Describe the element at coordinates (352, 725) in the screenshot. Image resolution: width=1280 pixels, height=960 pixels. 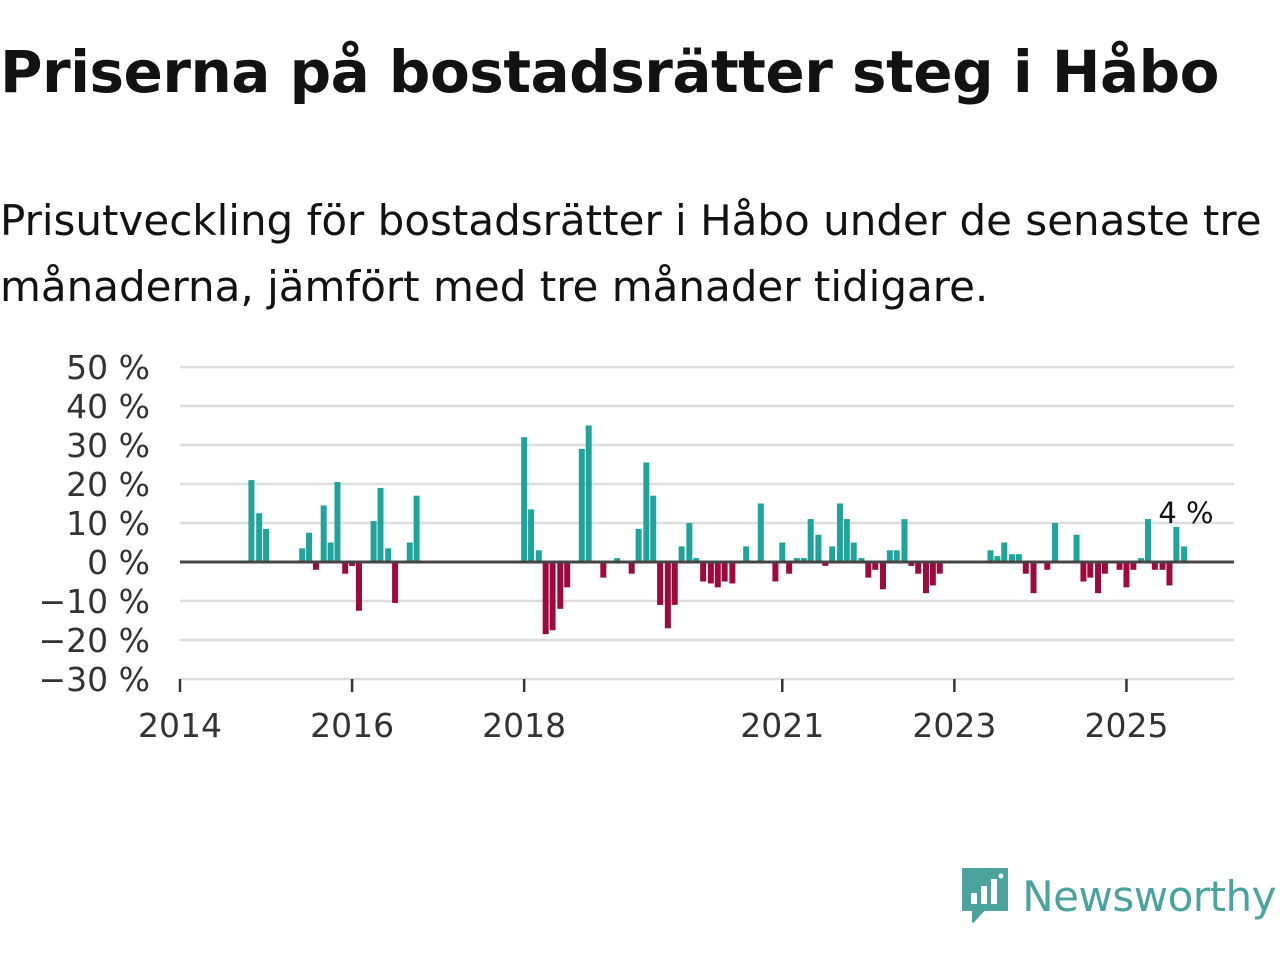
I see `x-tick-label: 2016` at that location.